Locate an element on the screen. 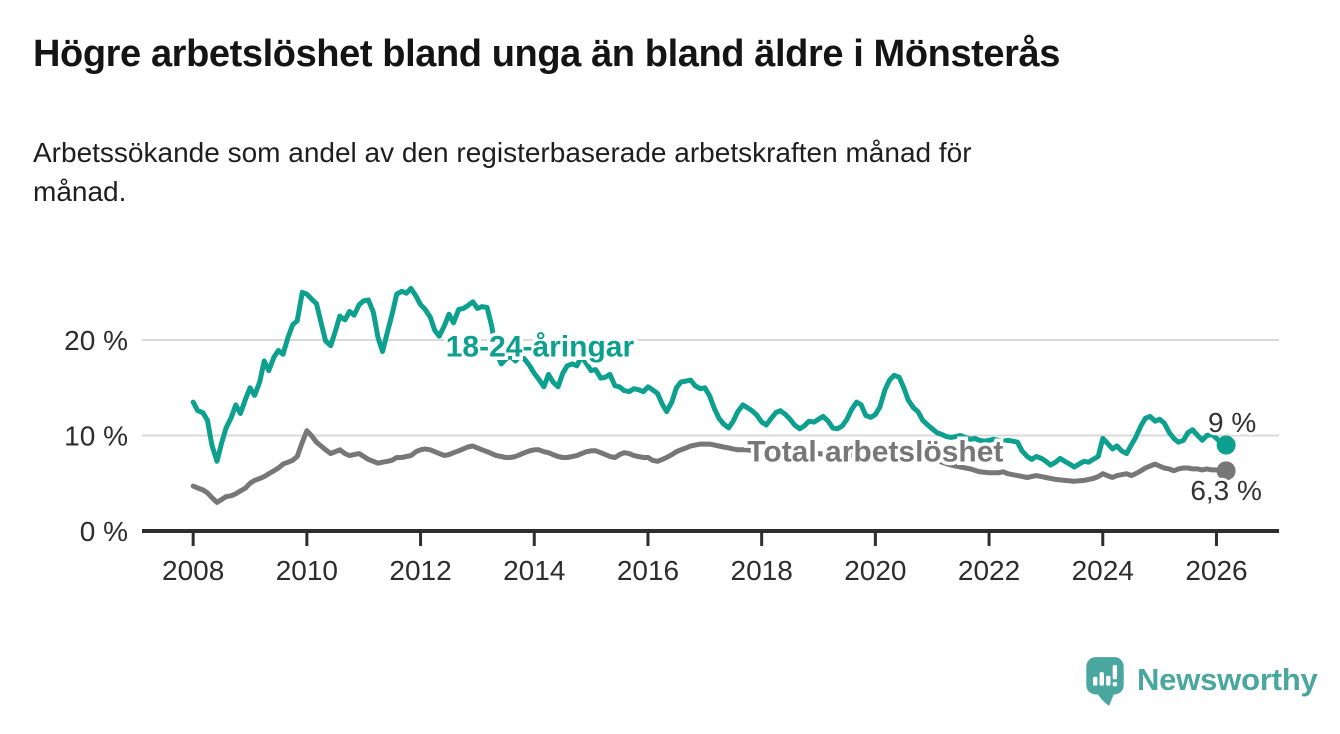 This screenshot has height=734, width=1340. end-value-label-1: 6,3 % is located at coordinates (1226, 490).